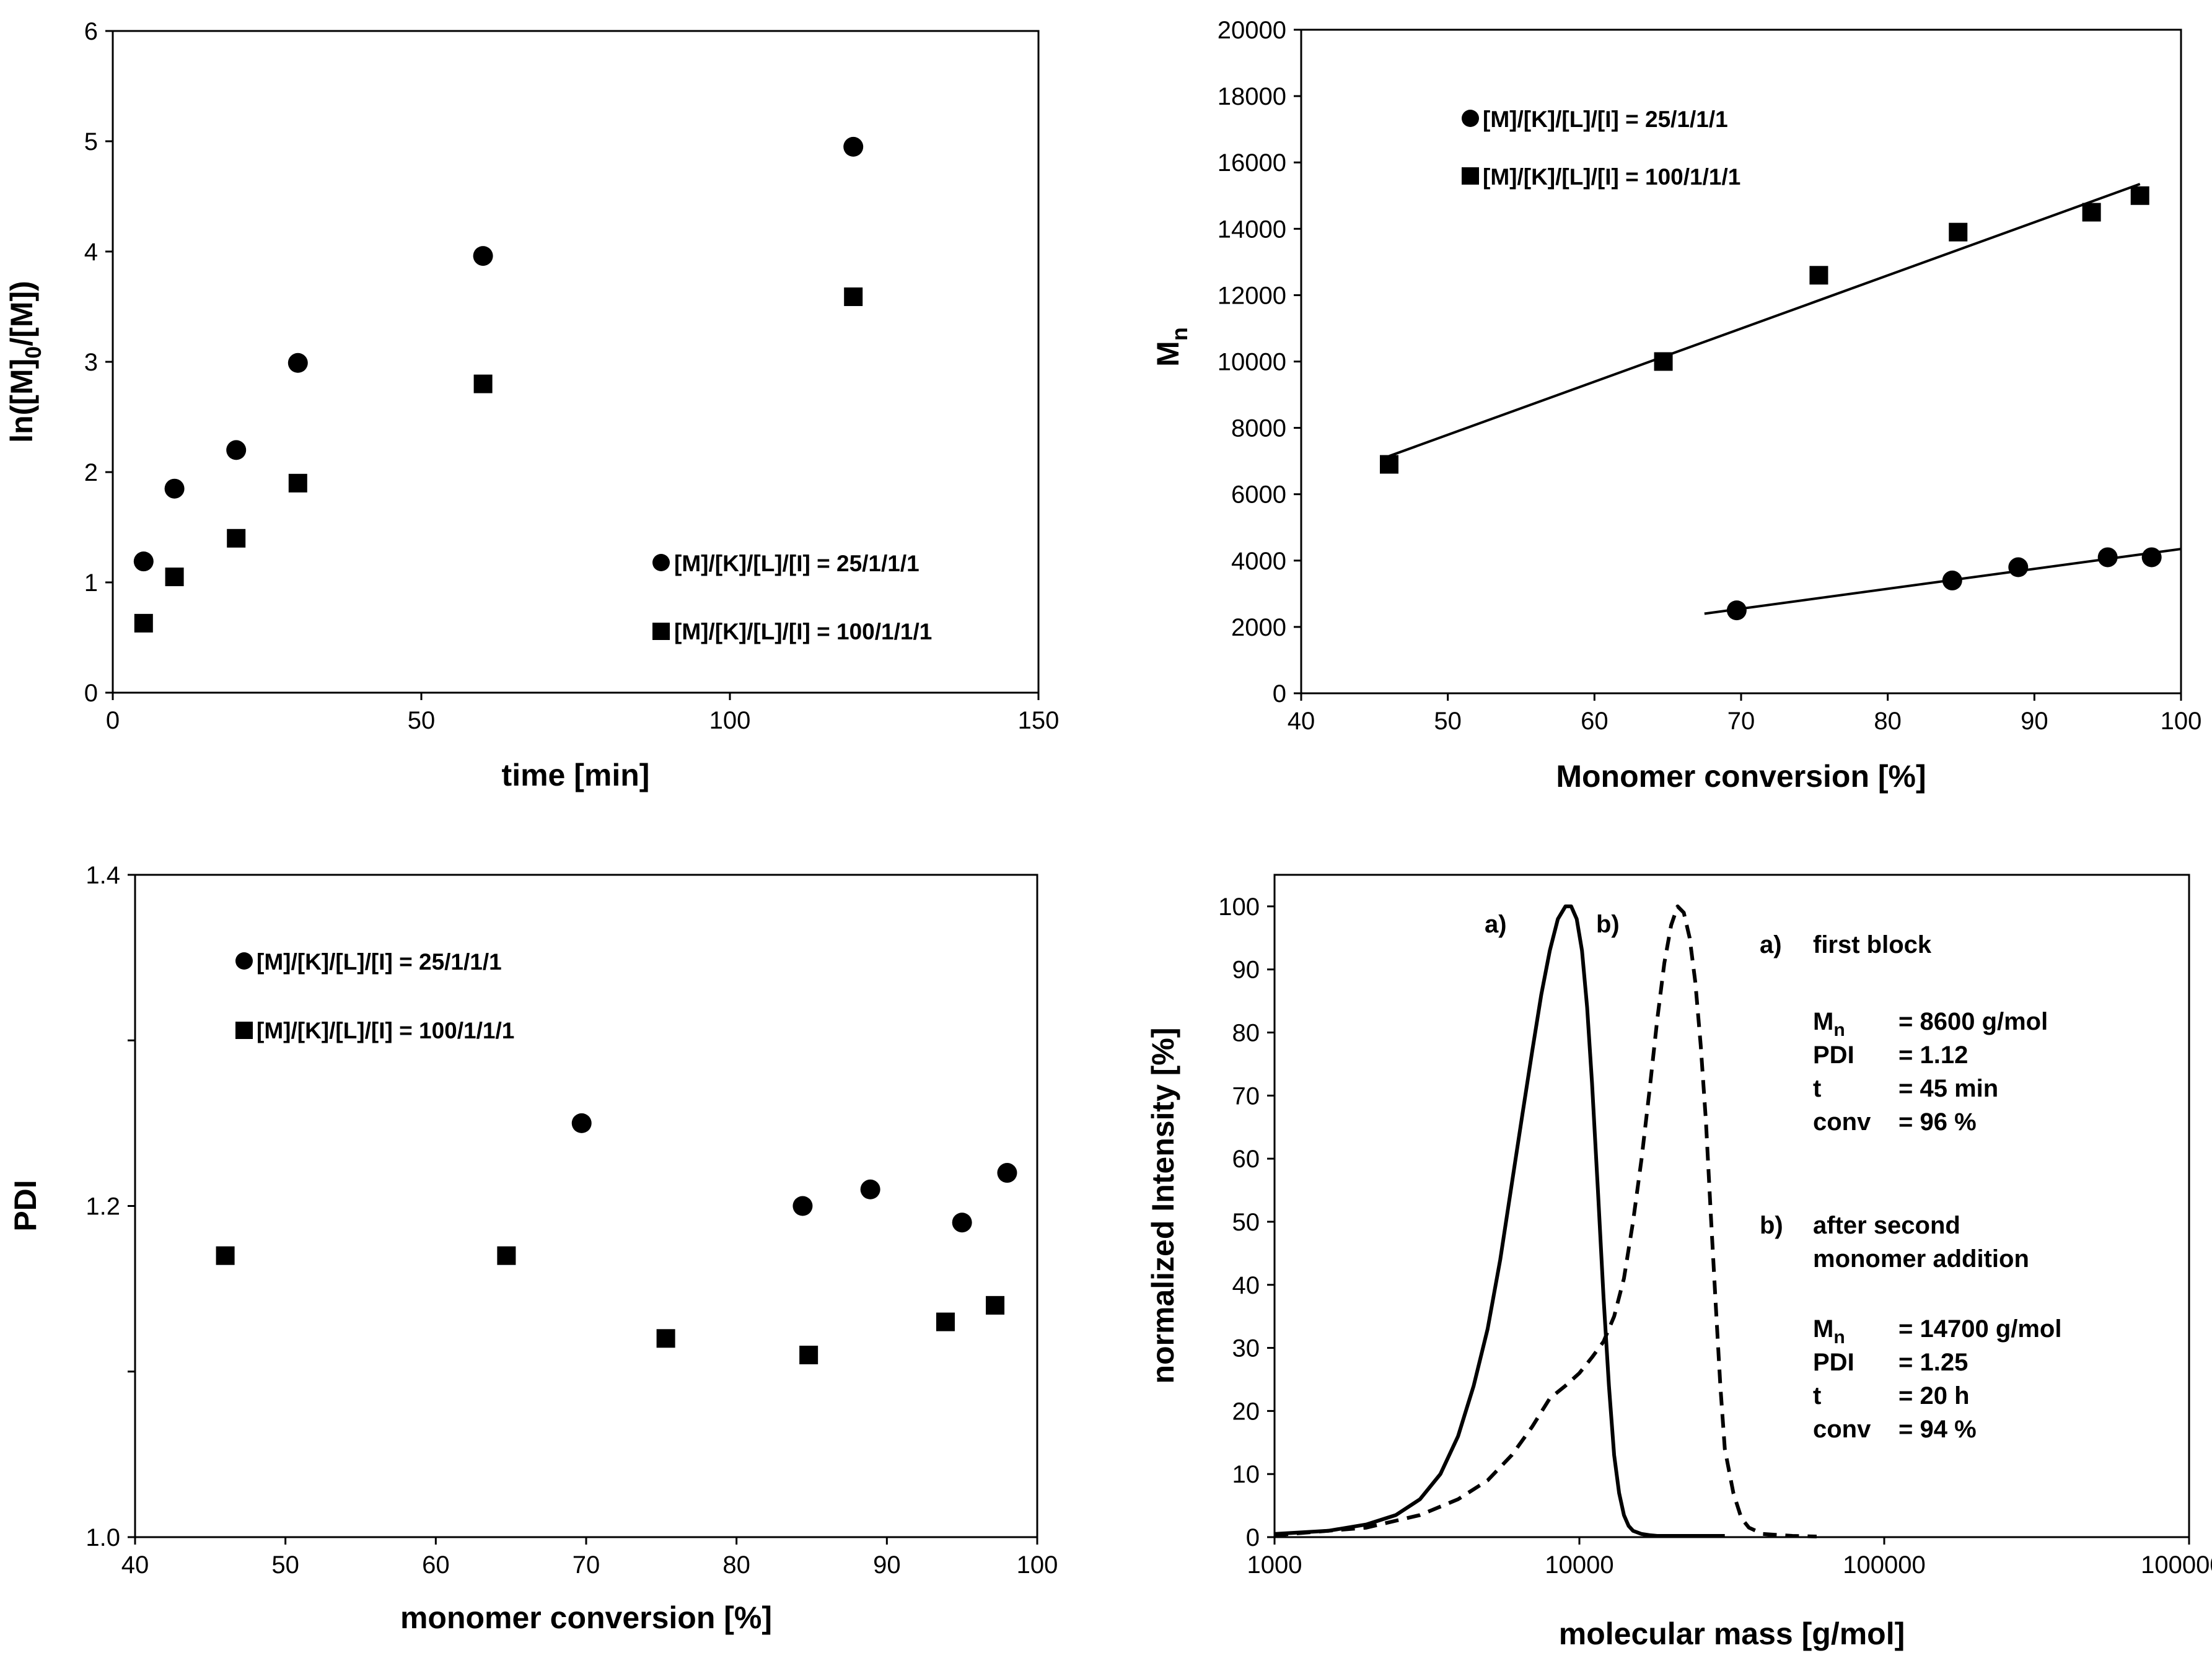 Image resolution: width=2212 pixels, height=1666 pixels. Describe the element at coordinates (1973, 1021) in the screenshot. I see `annotation-a-mn-value: = 8600 g/mol` at that location.